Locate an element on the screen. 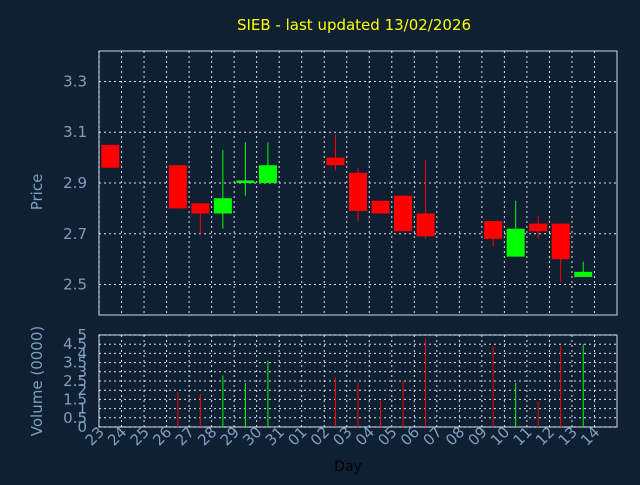  volume-tick-label: 1.5 is located at coordinates (75, 399).